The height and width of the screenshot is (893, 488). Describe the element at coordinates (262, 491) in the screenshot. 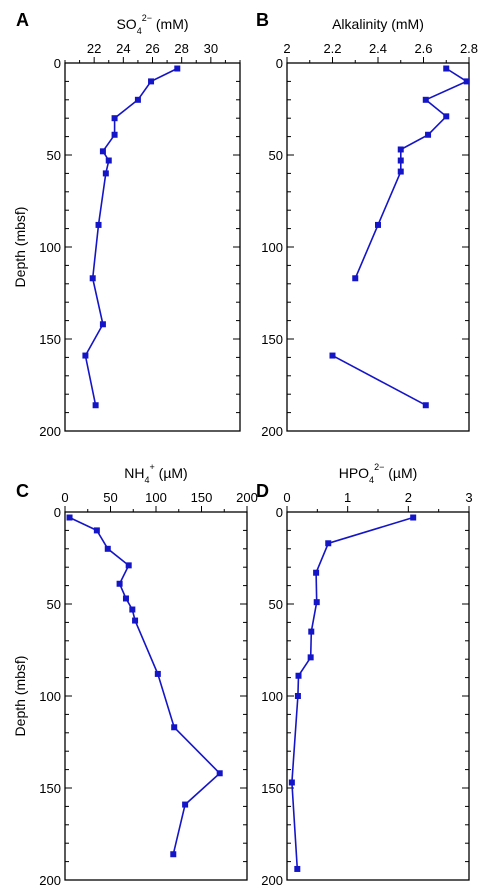

I see `panel-label: D` at that location.